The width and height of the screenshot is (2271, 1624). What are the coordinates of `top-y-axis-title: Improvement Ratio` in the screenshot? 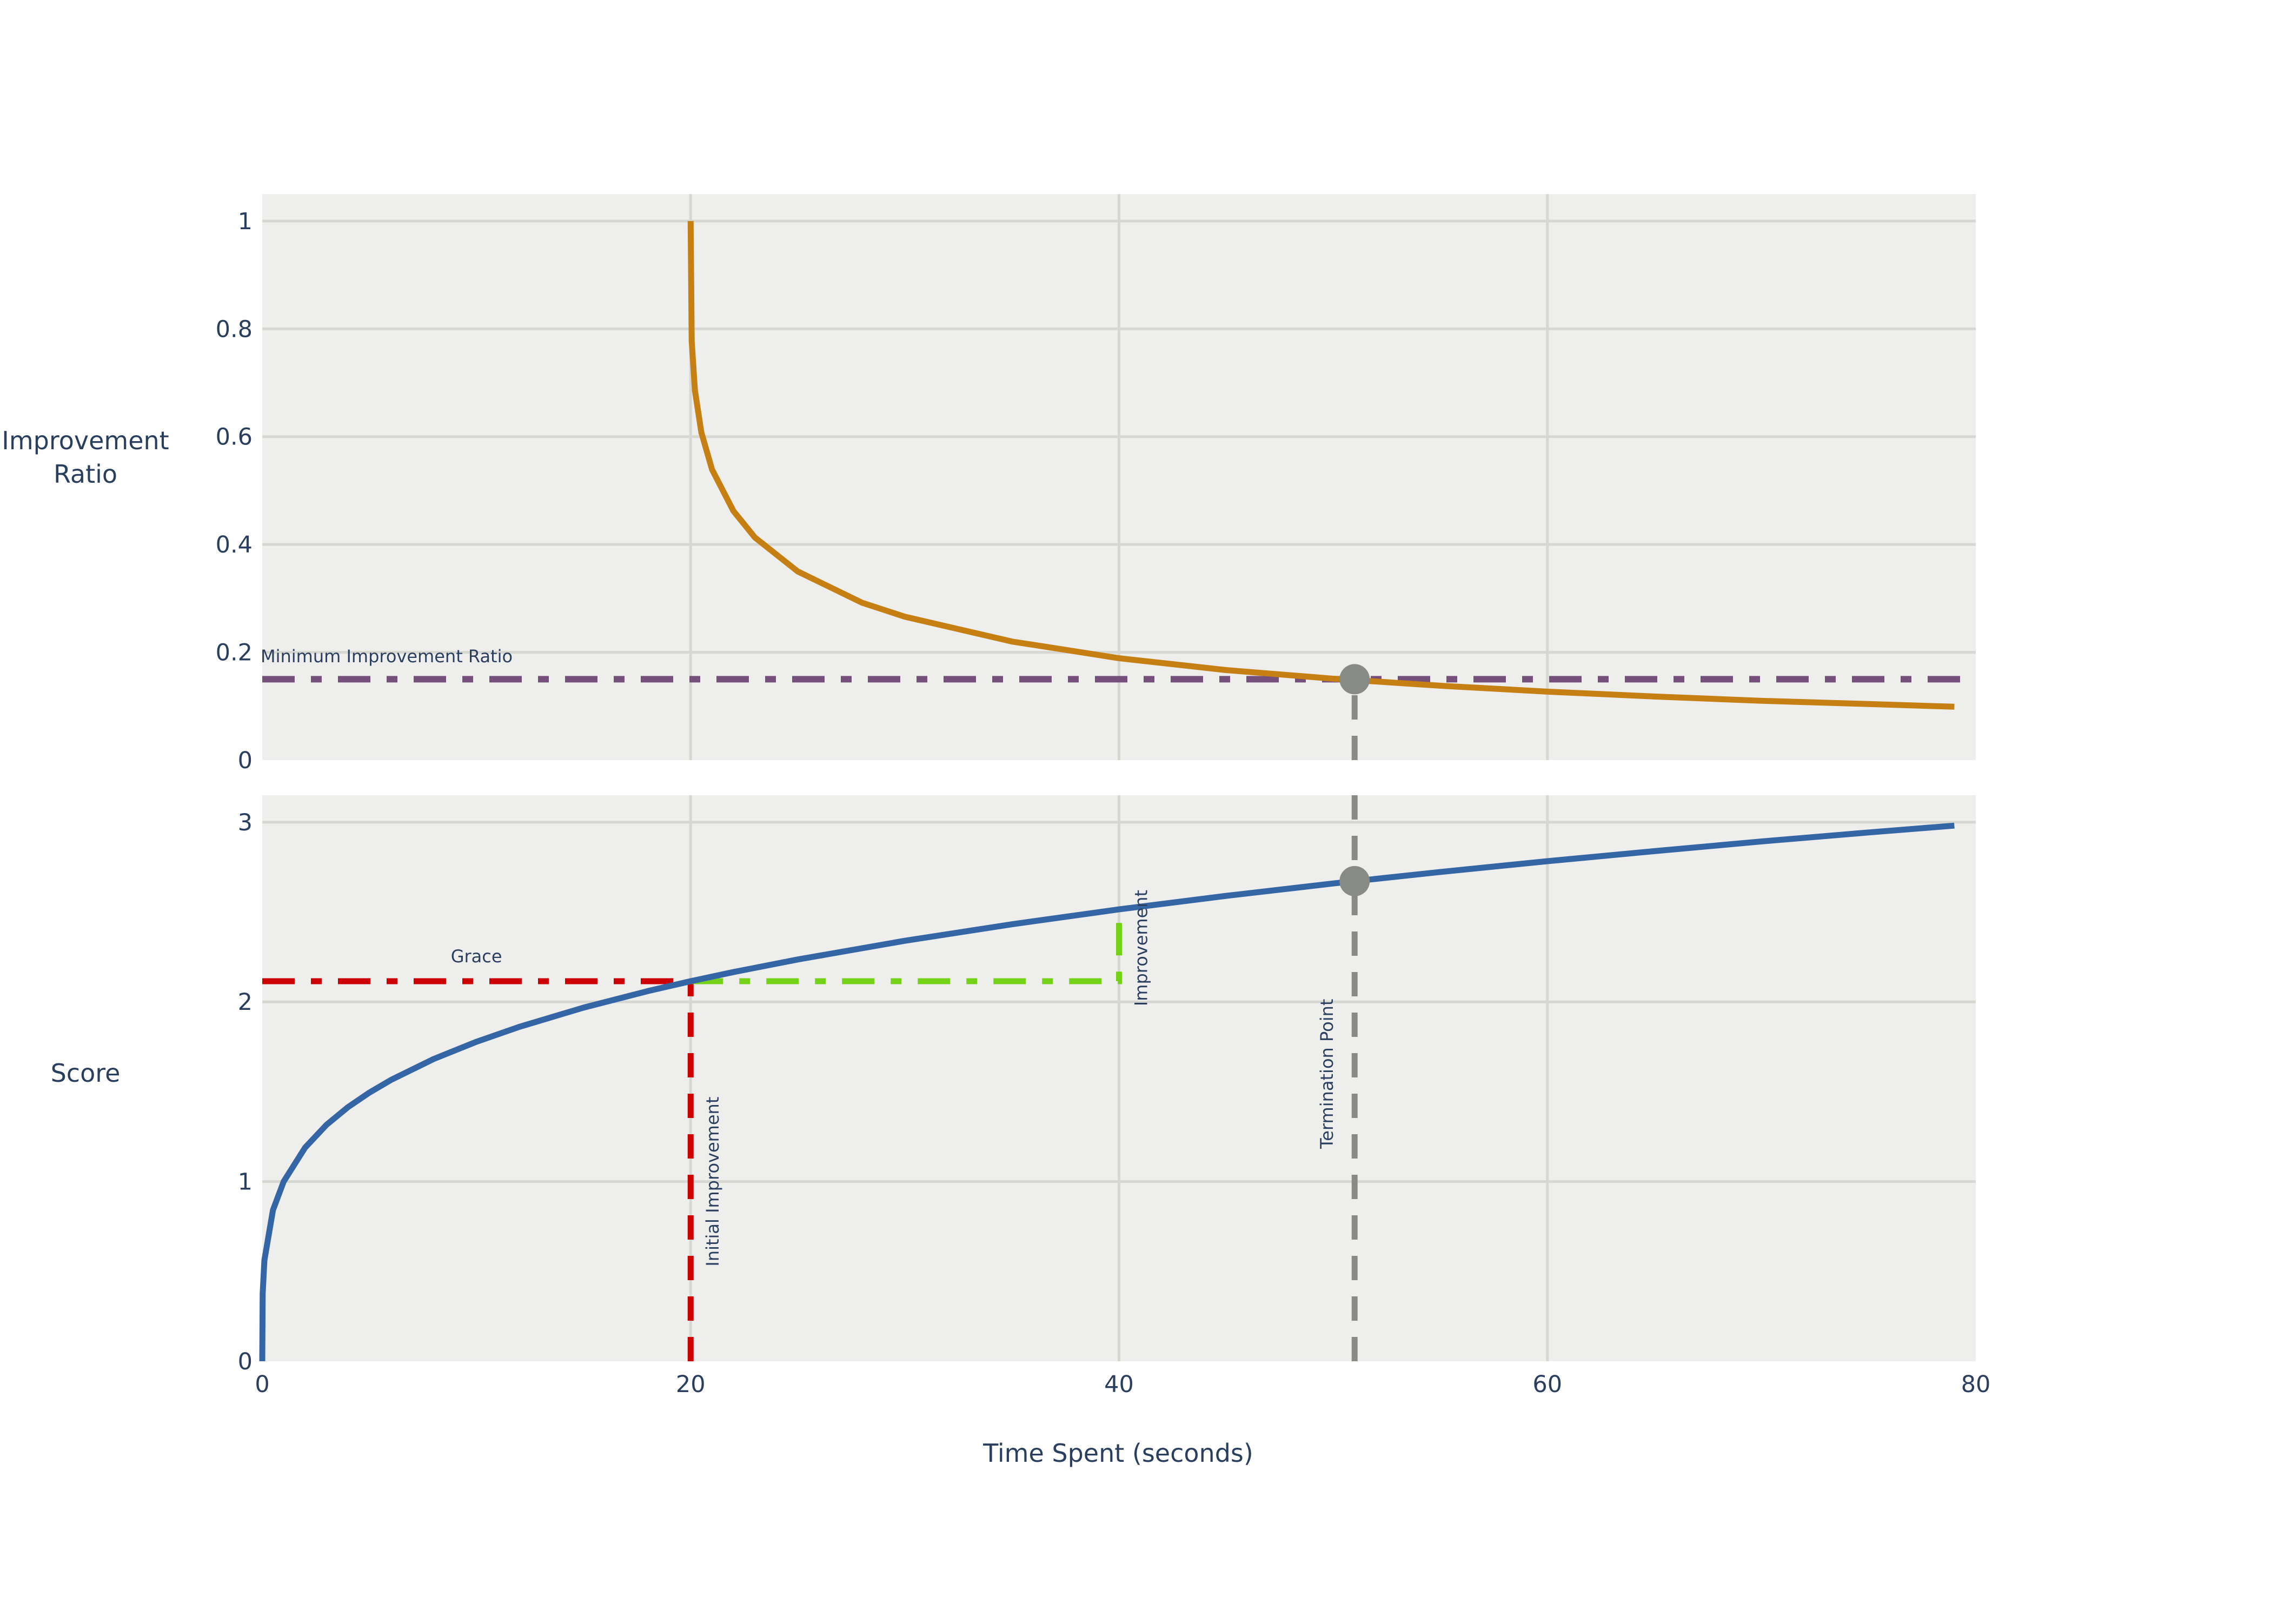 It's located at (85, 457).